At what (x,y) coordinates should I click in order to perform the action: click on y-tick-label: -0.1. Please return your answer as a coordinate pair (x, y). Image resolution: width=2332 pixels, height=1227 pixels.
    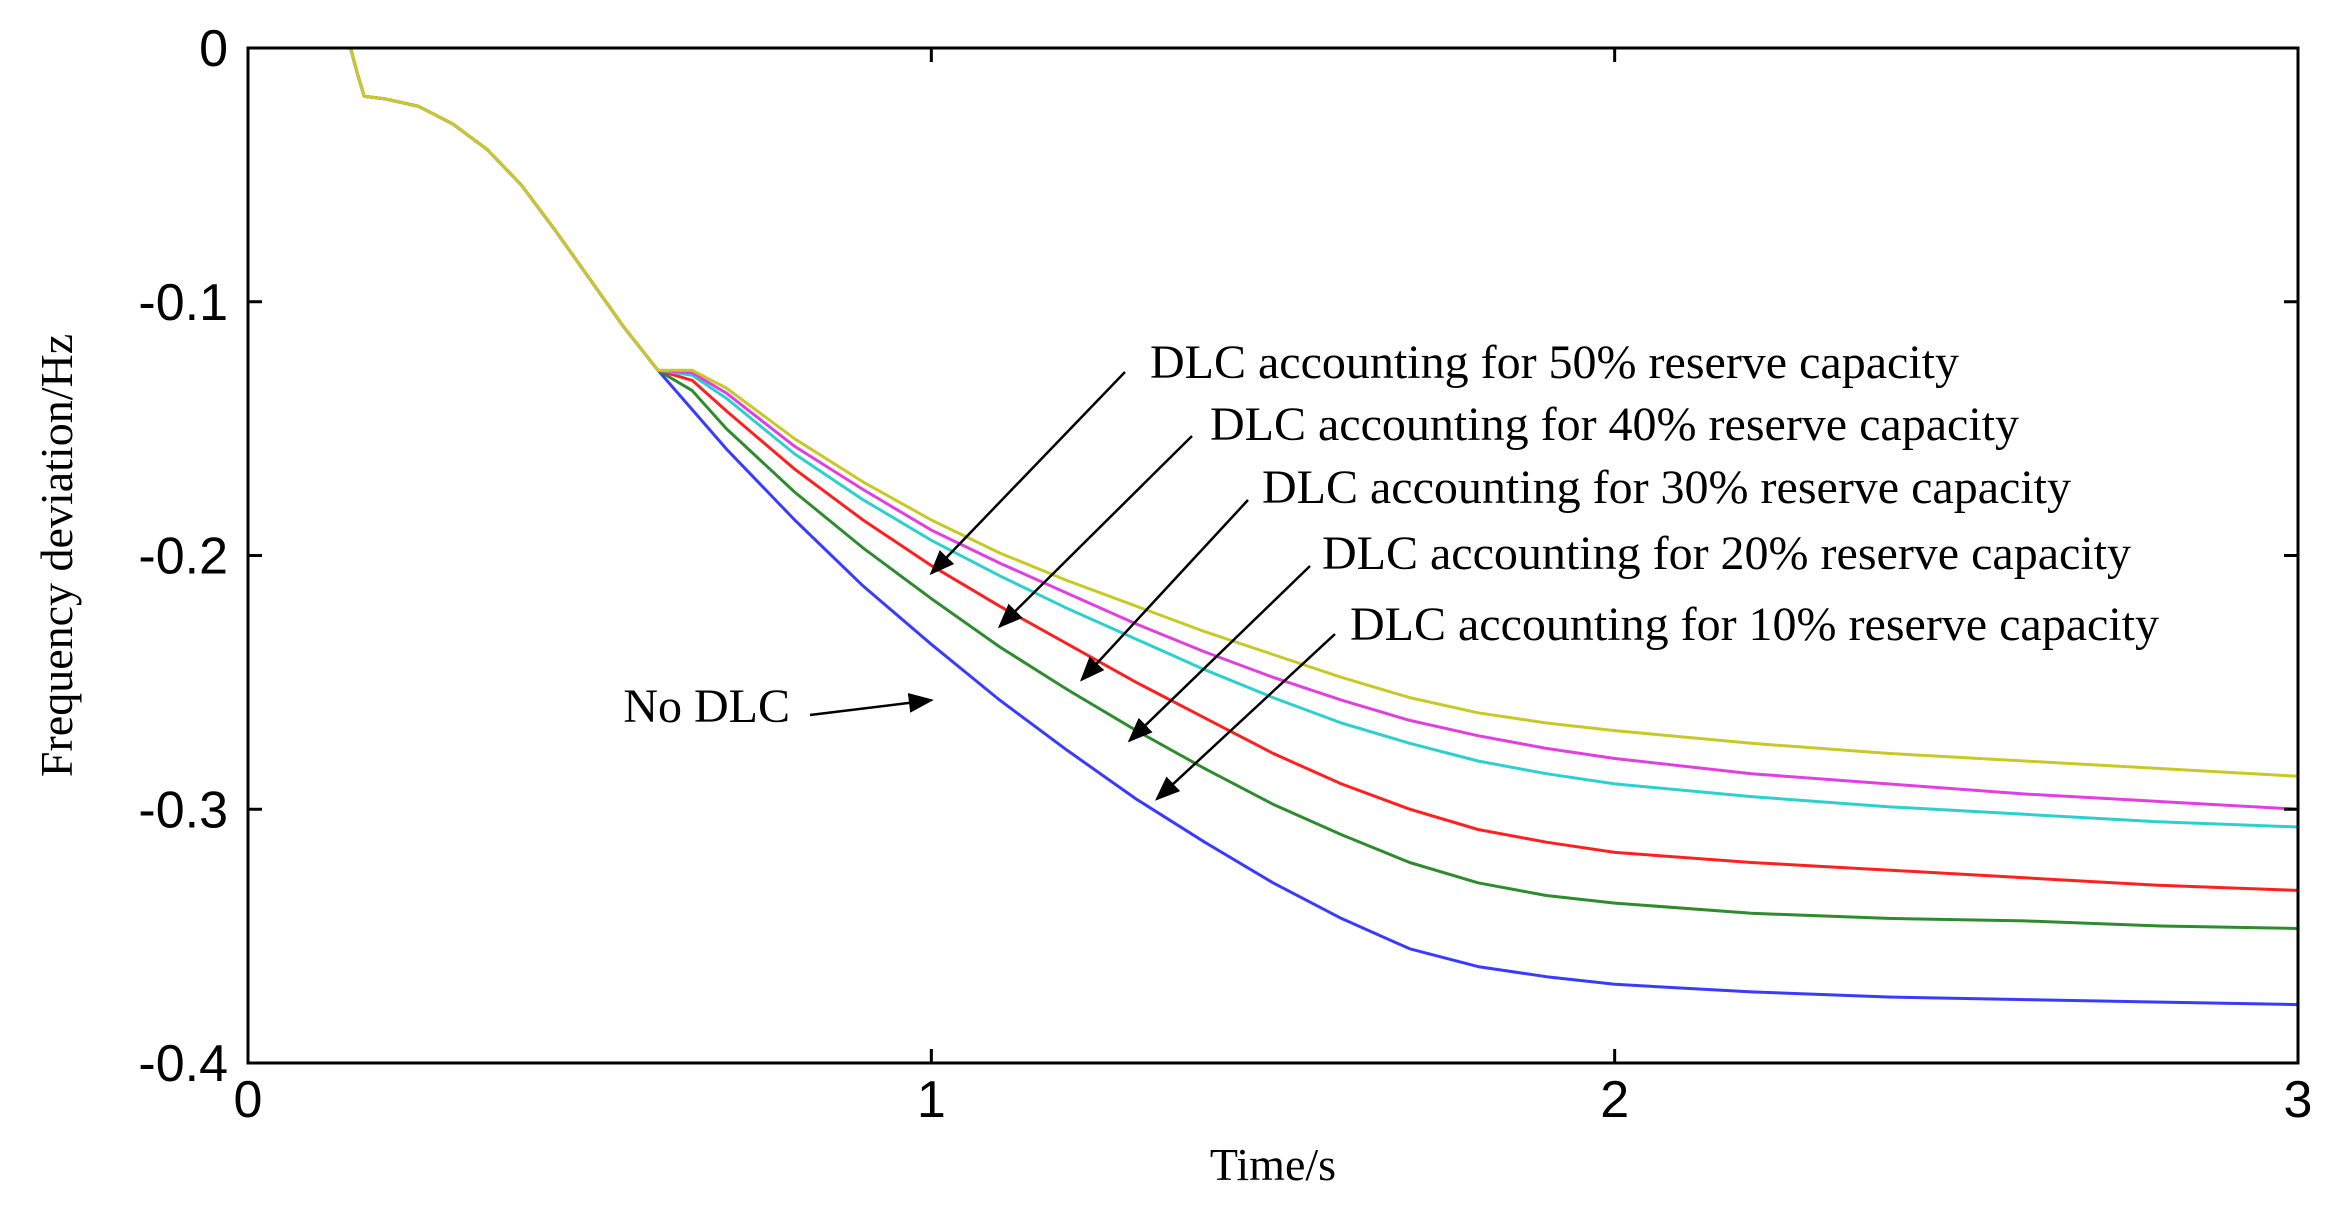
    Looking at the image, I should click on (183, 303).